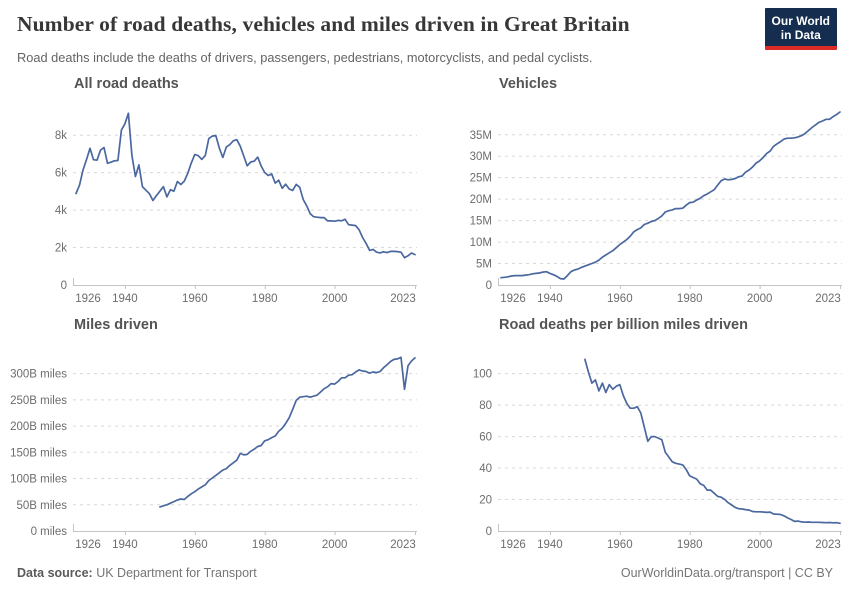 Image resolution: width=850 pixels, height=600 pixels. Describe the element at coordinates (481, 222) in the screenshot. I see `svg-text: 15M` at that location.